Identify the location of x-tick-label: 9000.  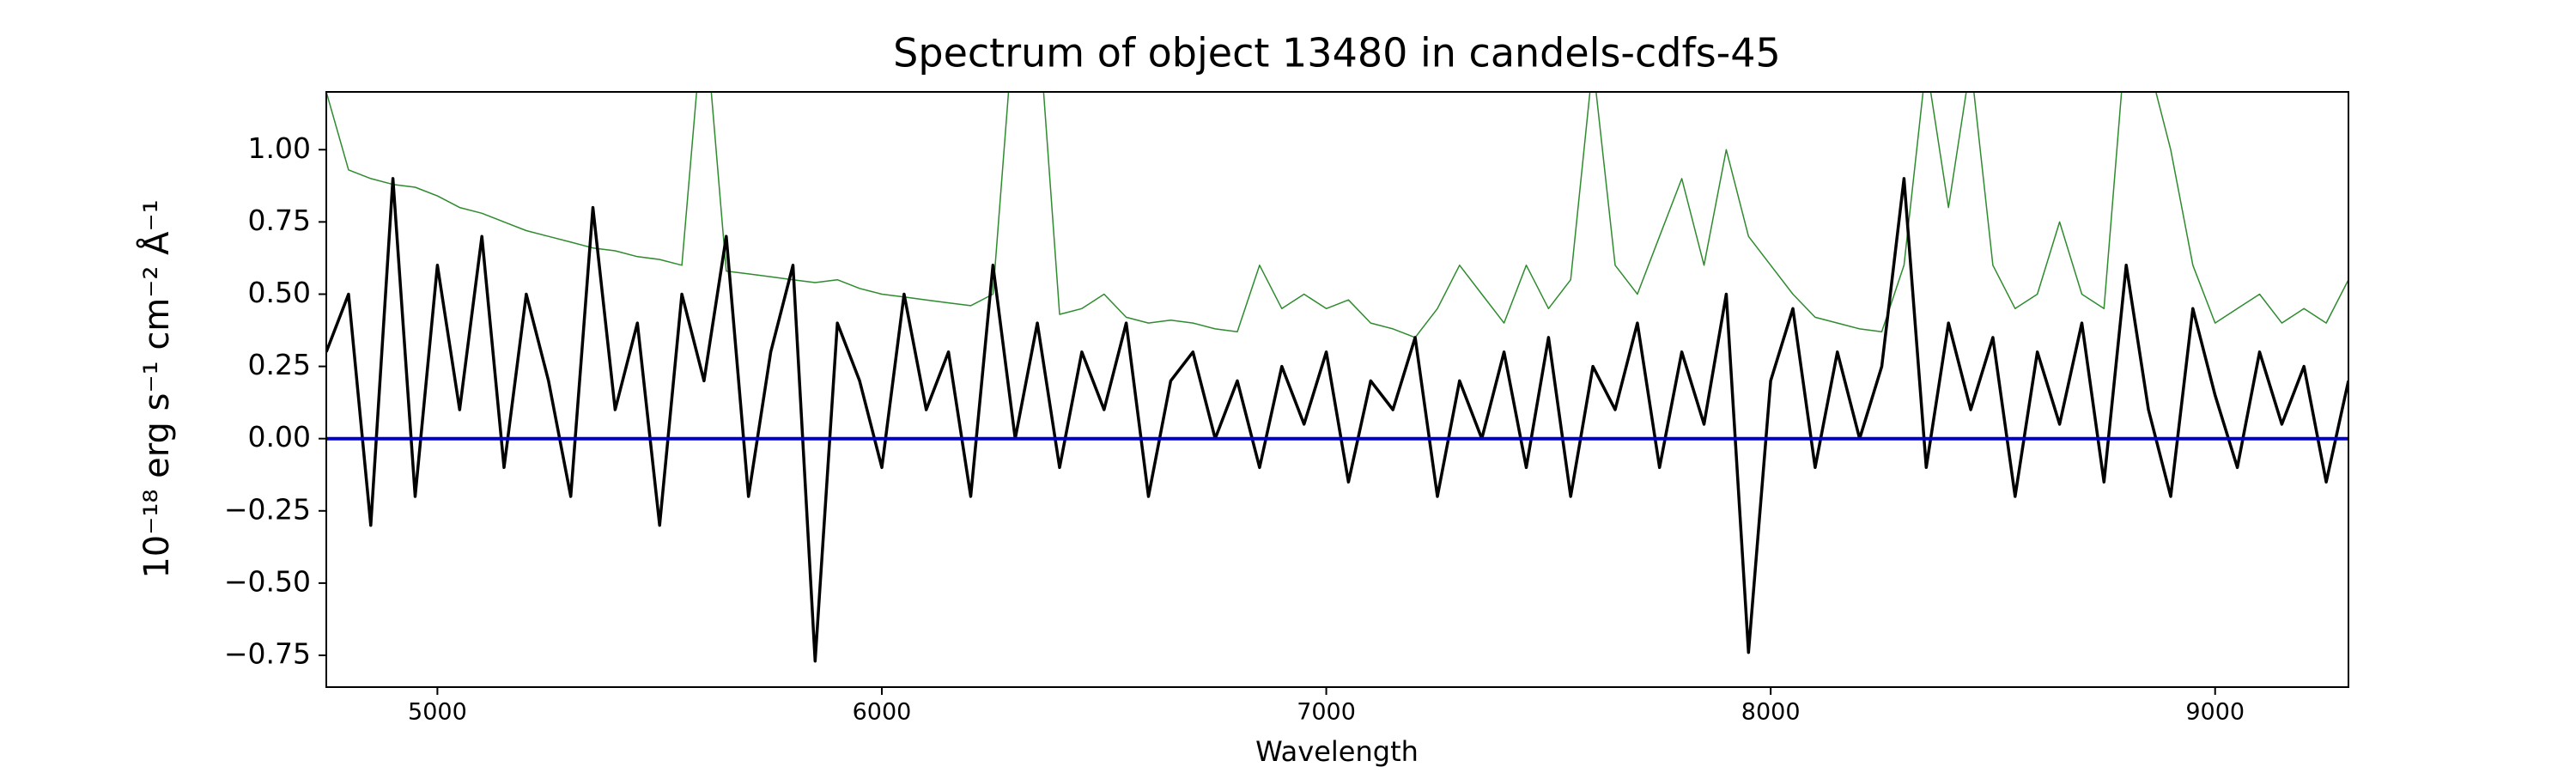
(2215, 712).